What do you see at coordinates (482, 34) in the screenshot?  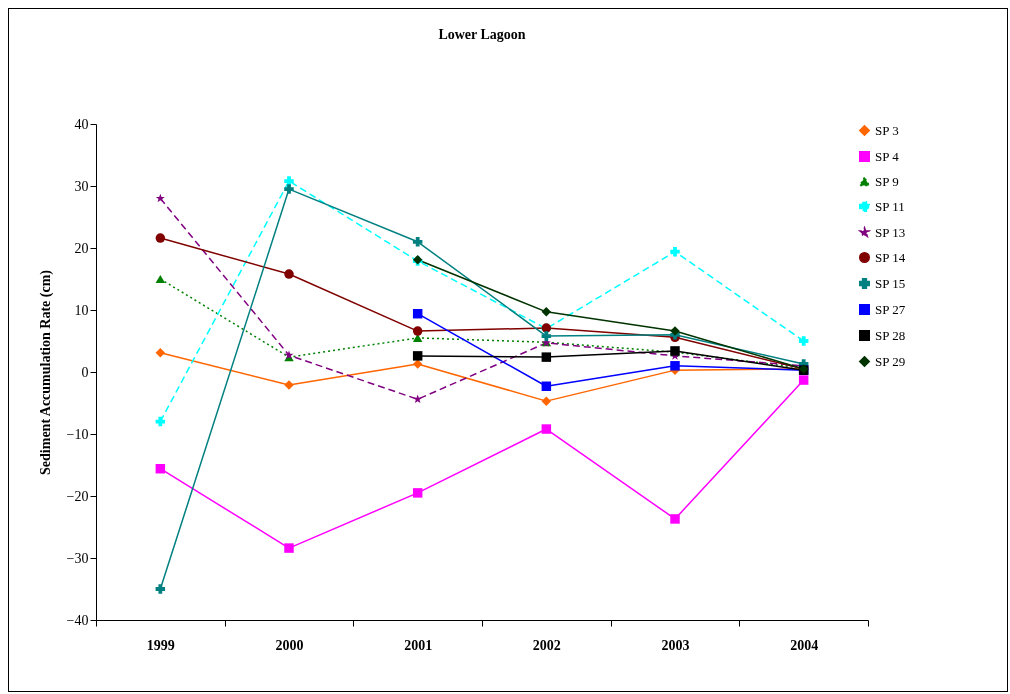 I see `chart-title: Lower Lagoon` at bounding box center [482, 34].